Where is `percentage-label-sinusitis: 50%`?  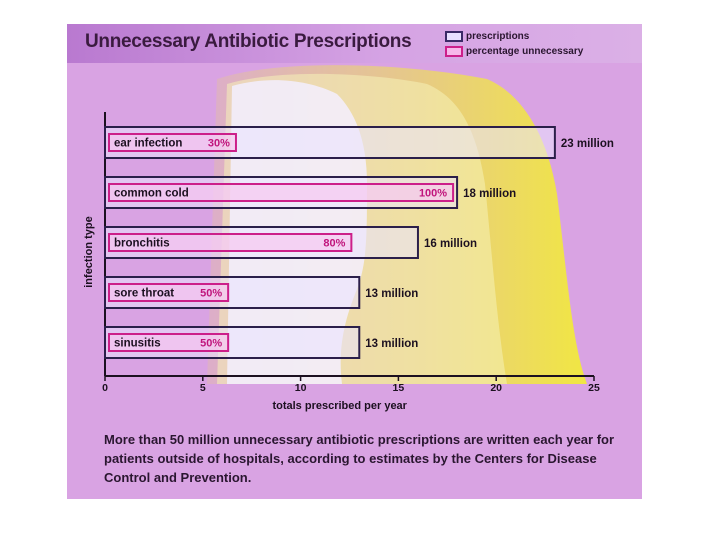
percentage-label-sinusitis: 50% is located at coordinates (211, 344).